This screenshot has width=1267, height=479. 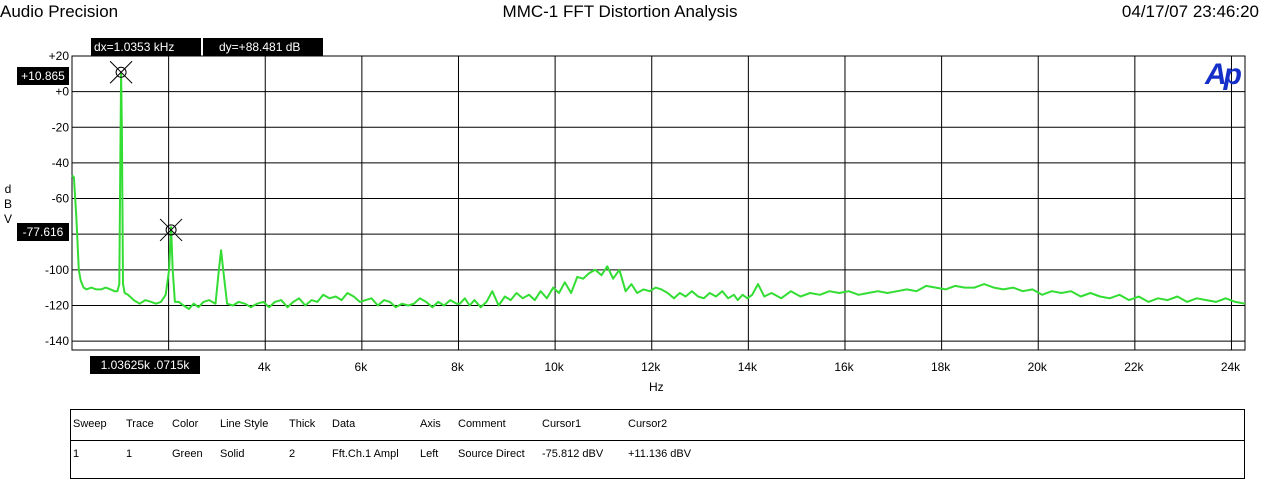 What do you see at coordinates (146, 151) in the screenshot?
I see `chart-cursors` at bounding box center [146, 151].